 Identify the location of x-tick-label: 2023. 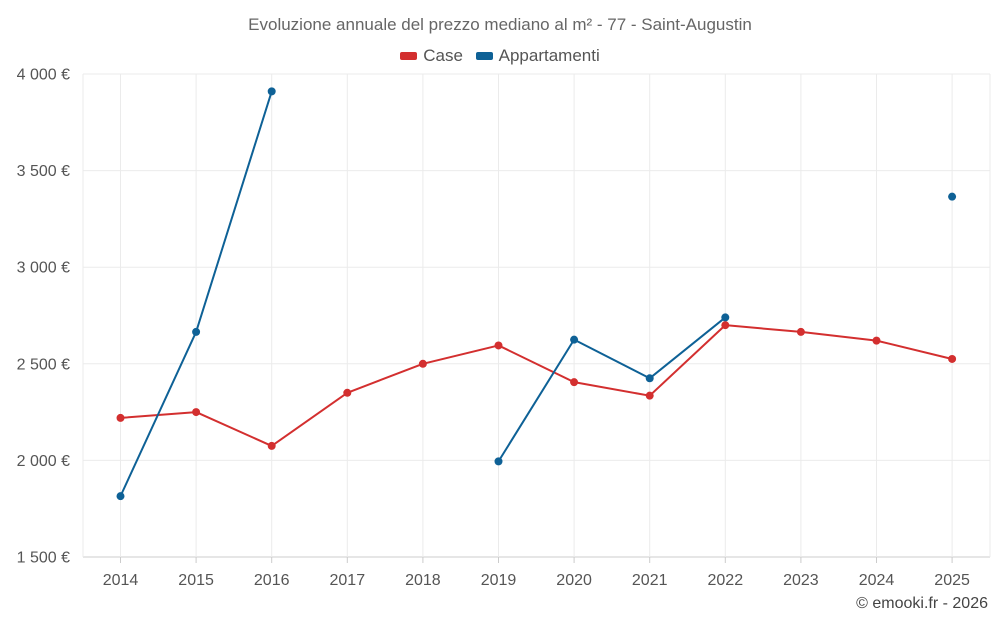
(801, 580).